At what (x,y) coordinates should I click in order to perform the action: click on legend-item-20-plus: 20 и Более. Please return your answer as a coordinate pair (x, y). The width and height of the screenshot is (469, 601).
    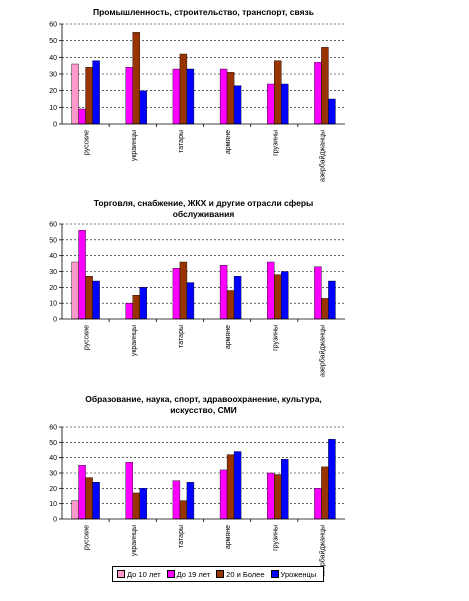
    Looking at the image, I should click on (240, 574).